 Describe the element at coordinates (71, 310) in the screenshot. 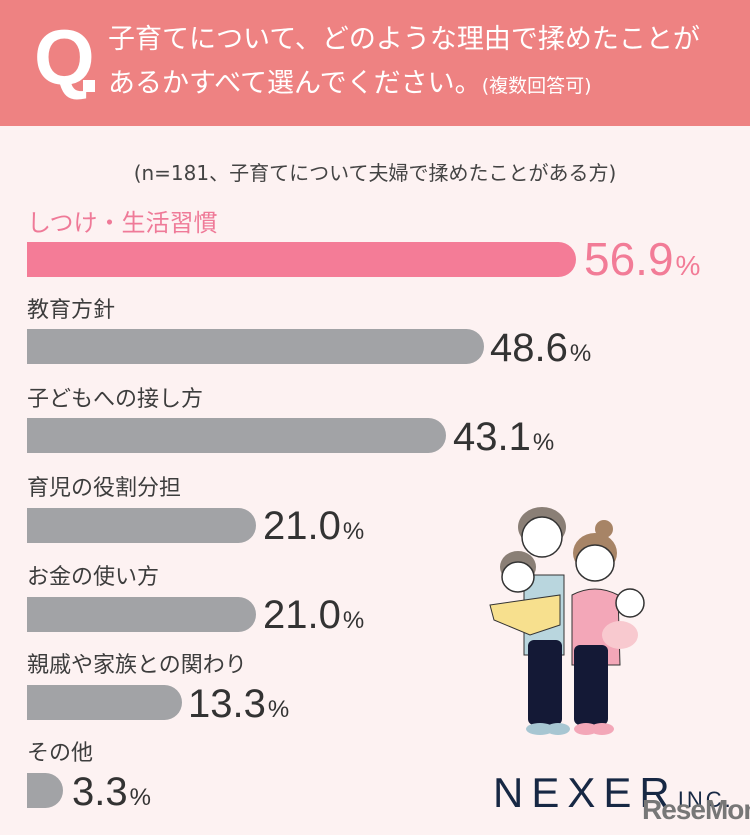

I see `row-label: 教育方針` at that location.